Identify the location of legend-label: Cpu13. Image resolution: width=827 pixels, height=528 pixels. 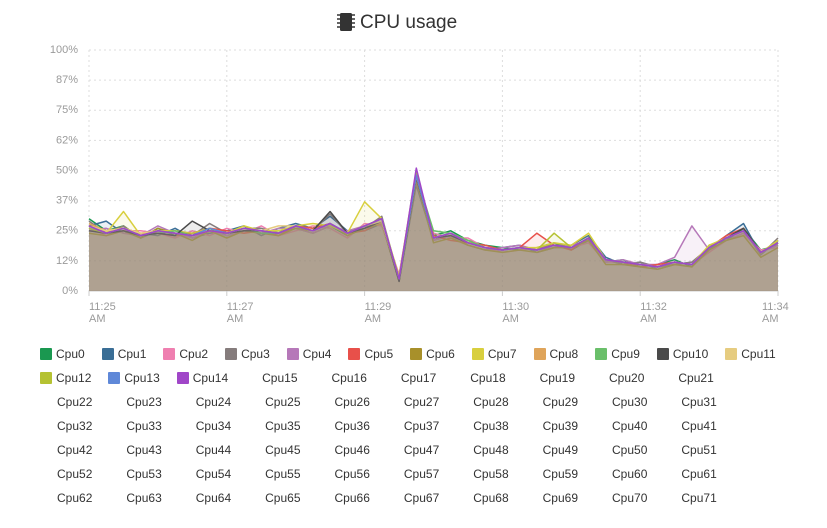
(142, 378).